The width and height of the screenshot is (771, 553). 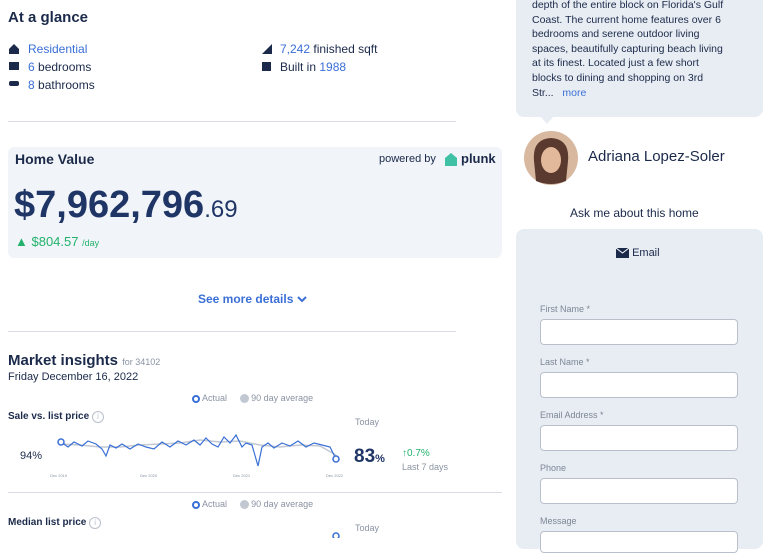 What do you see at coordinates (141, 362) in the screenshot?
I see `zip: for 34102` at bounding box center [141, 362].